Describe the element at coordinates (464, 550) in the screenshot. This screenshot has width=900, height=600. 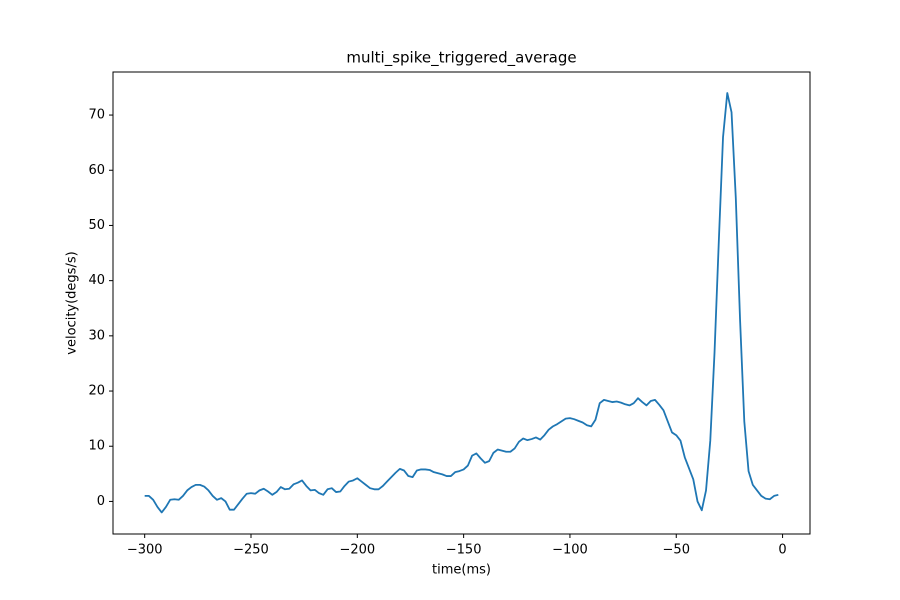
I see `x-tick-label: −150` at that location.